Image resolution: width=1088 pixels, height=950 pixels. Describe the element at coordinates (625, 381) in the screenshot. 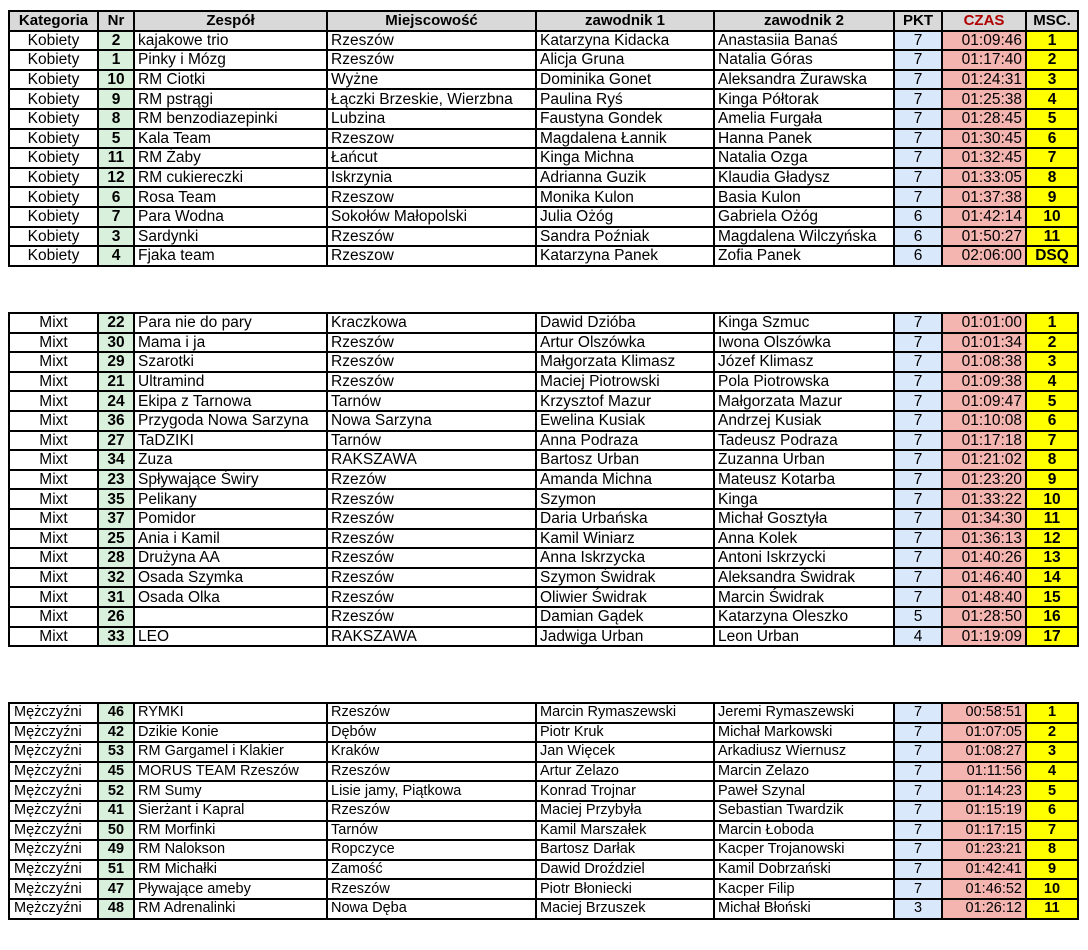

I see `cell-zawodnik1: Maciej Piotrowski` at that location.